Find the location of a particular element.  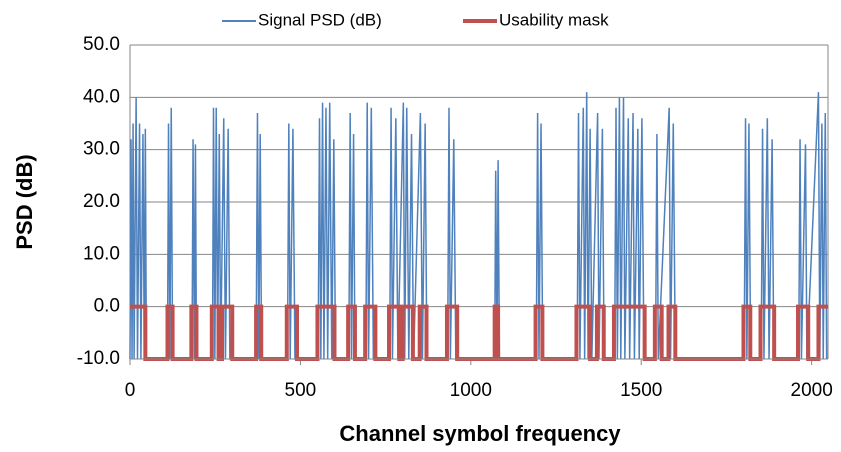

series-line is located at coordinates (479, 332).